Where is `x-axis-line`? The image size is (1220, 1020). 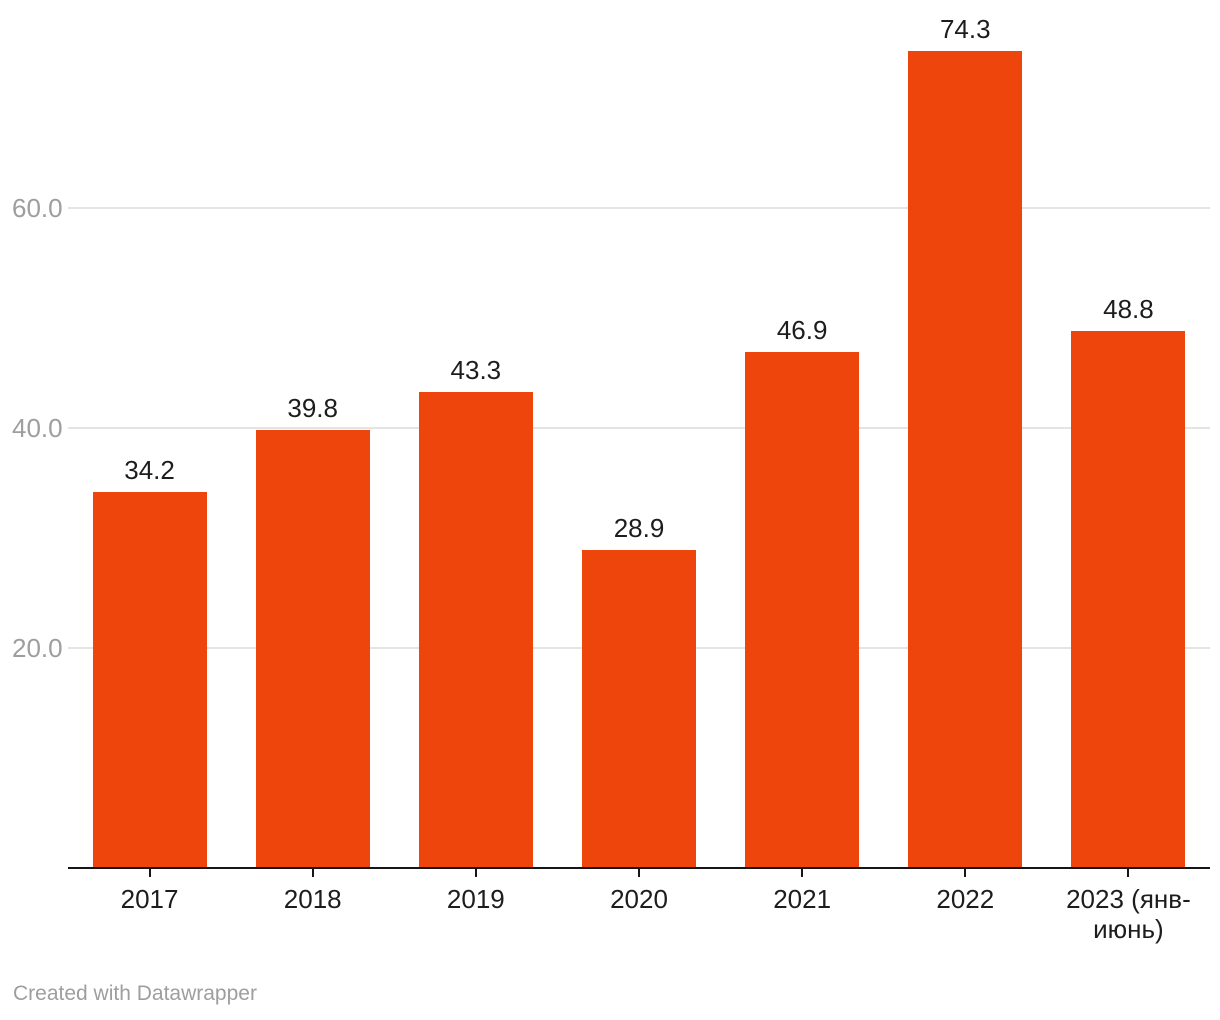
x-axis-line is located at coordinates (639, 868).